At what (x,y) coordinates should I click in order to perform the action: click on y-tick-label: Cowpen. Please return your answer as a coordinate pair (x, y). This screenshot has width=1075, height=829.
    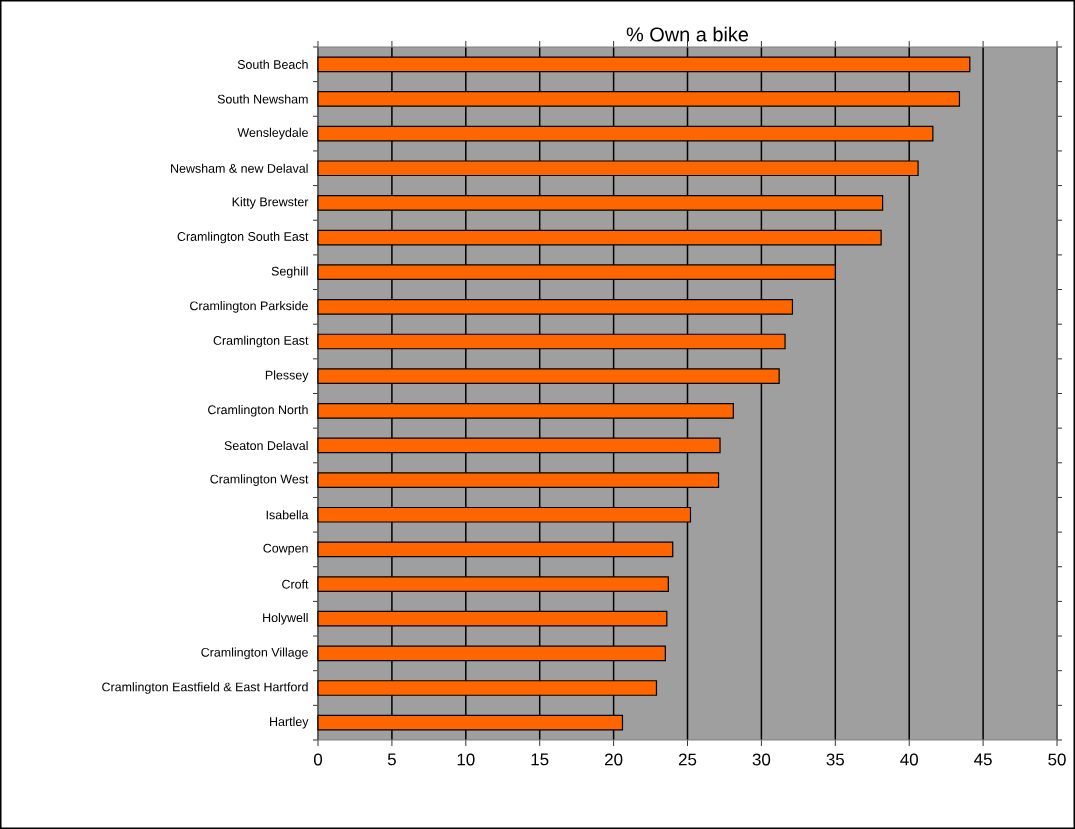
    Looking at the image, I should click on (285, 549).